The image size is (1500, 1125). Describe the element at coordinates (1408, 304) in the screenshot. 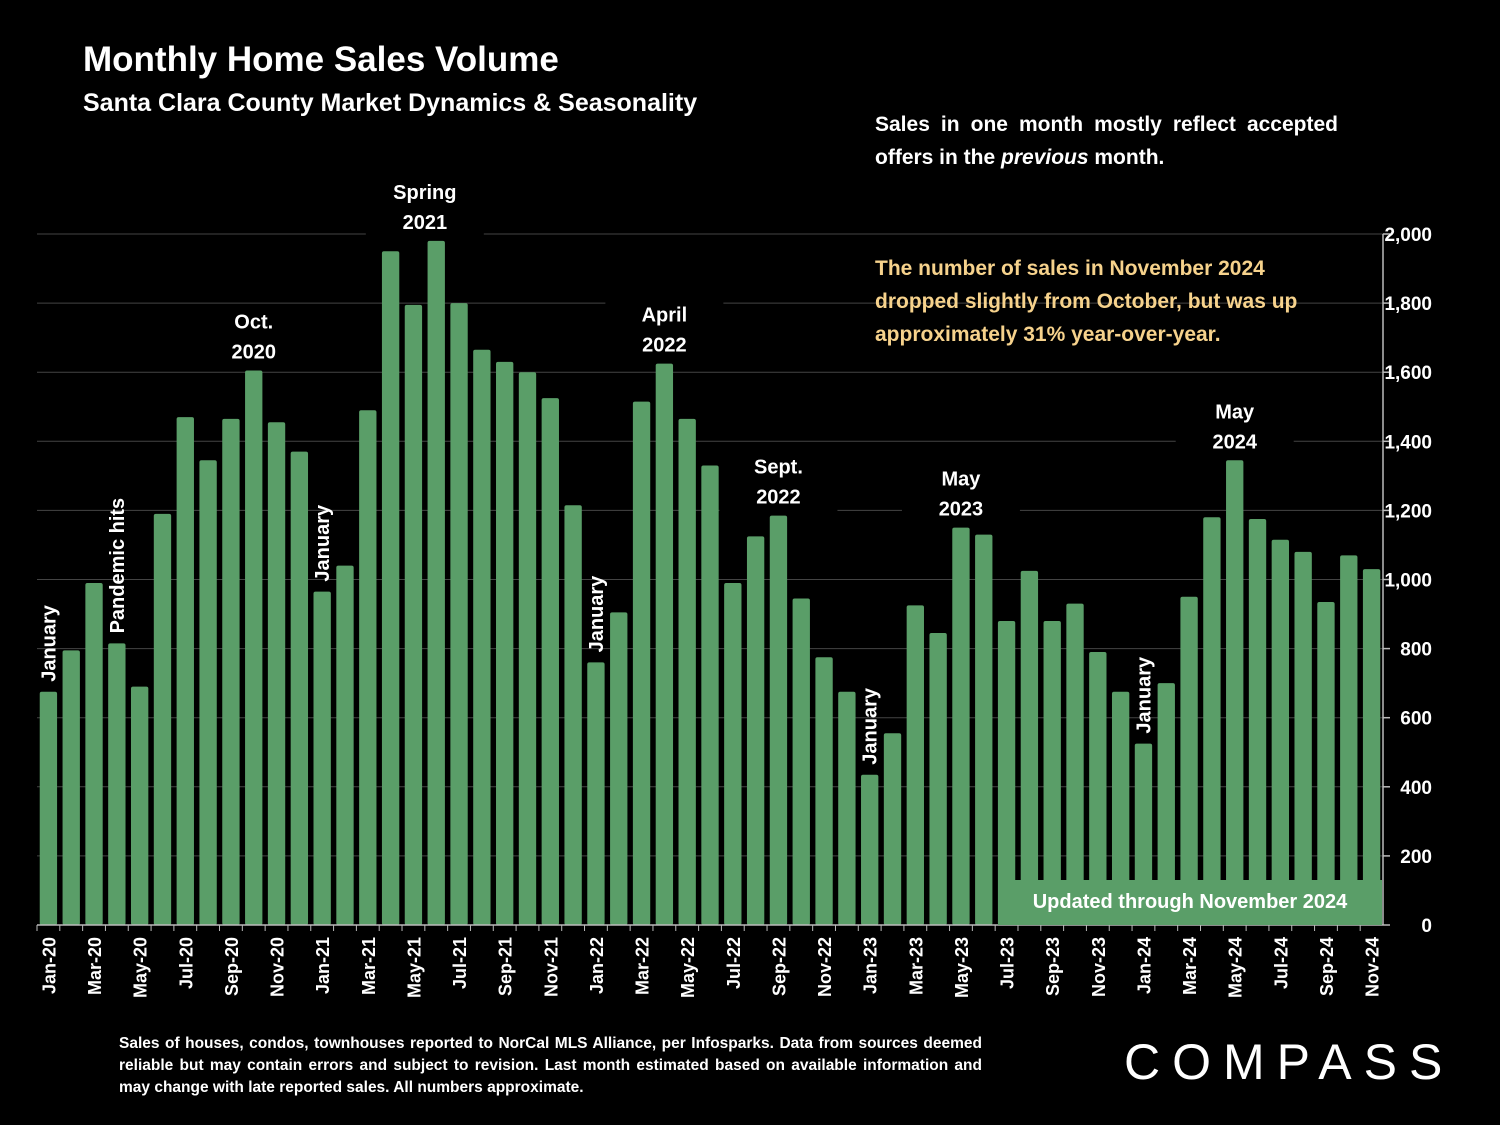

I see `y-tick-label: 1,800` at that location.